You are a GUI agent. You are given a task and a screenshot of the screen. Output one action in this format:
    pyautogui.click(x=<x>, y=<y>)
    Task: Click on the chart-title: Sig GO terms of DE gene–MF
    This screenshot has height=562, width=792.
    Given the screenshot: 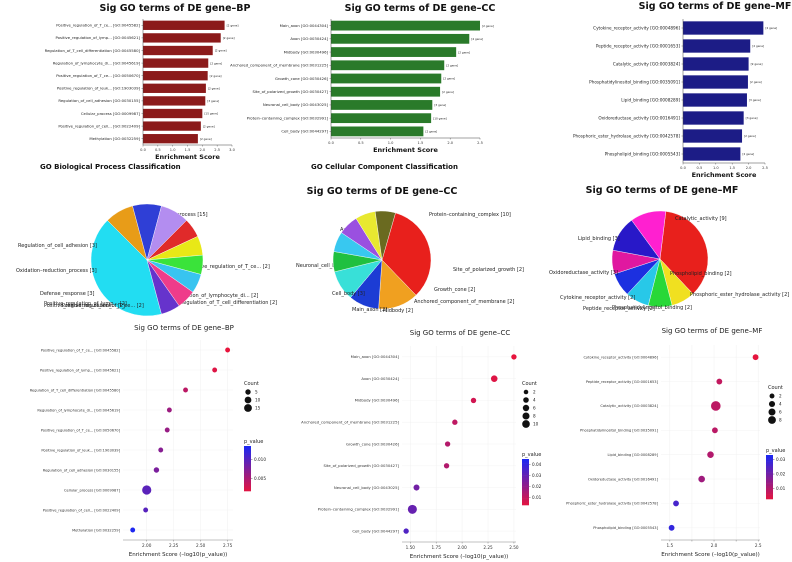 What is the action you would take?
    pyautogui.click(x=715, y=6)
    